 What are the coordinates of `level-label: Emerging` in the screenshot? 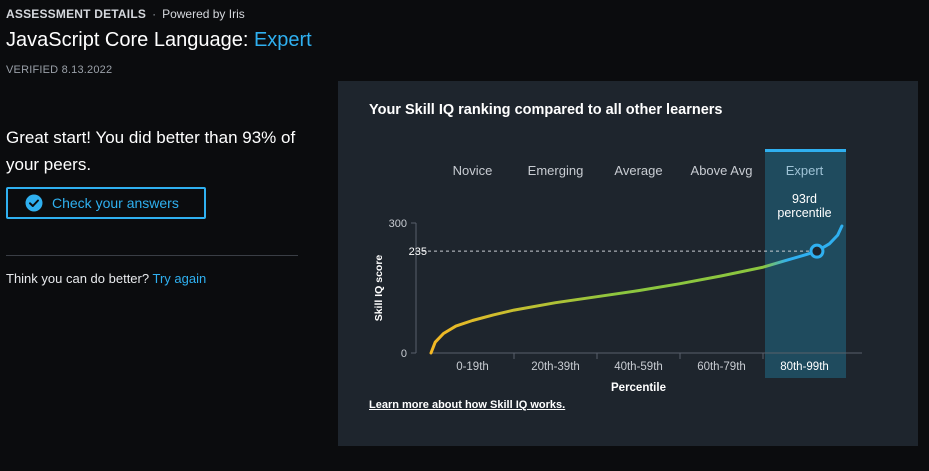 It's located at (556, 170).